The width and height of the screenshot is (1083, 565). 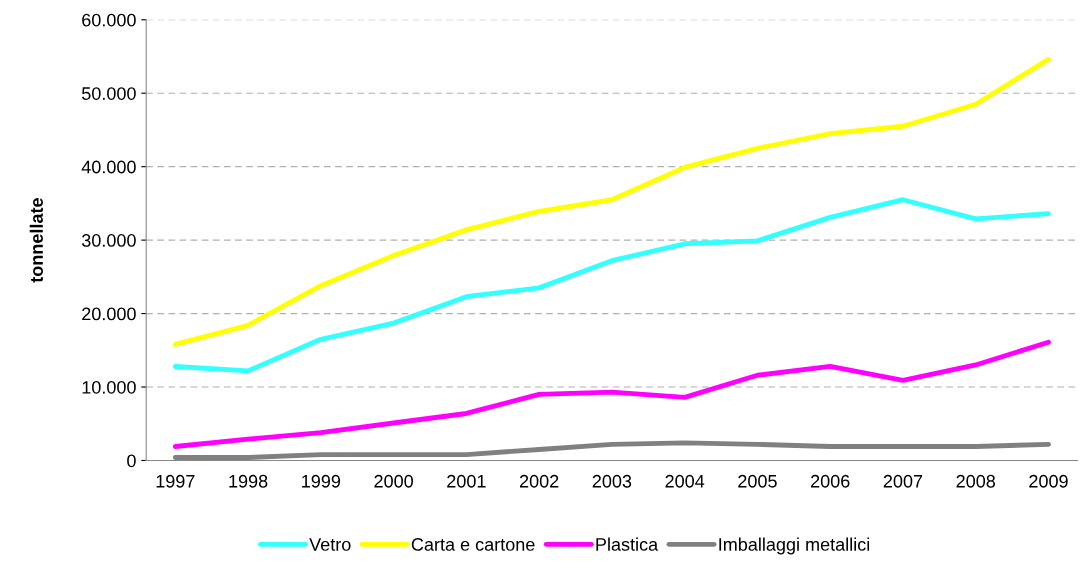 I want to click on x-tick-label: 2000, so click(x=393, y=481).